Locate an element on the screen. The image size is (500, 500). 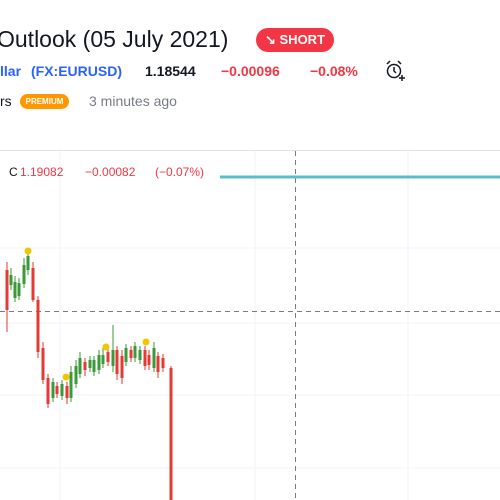
change: −0.00096 is located at coordinates (250, 71).